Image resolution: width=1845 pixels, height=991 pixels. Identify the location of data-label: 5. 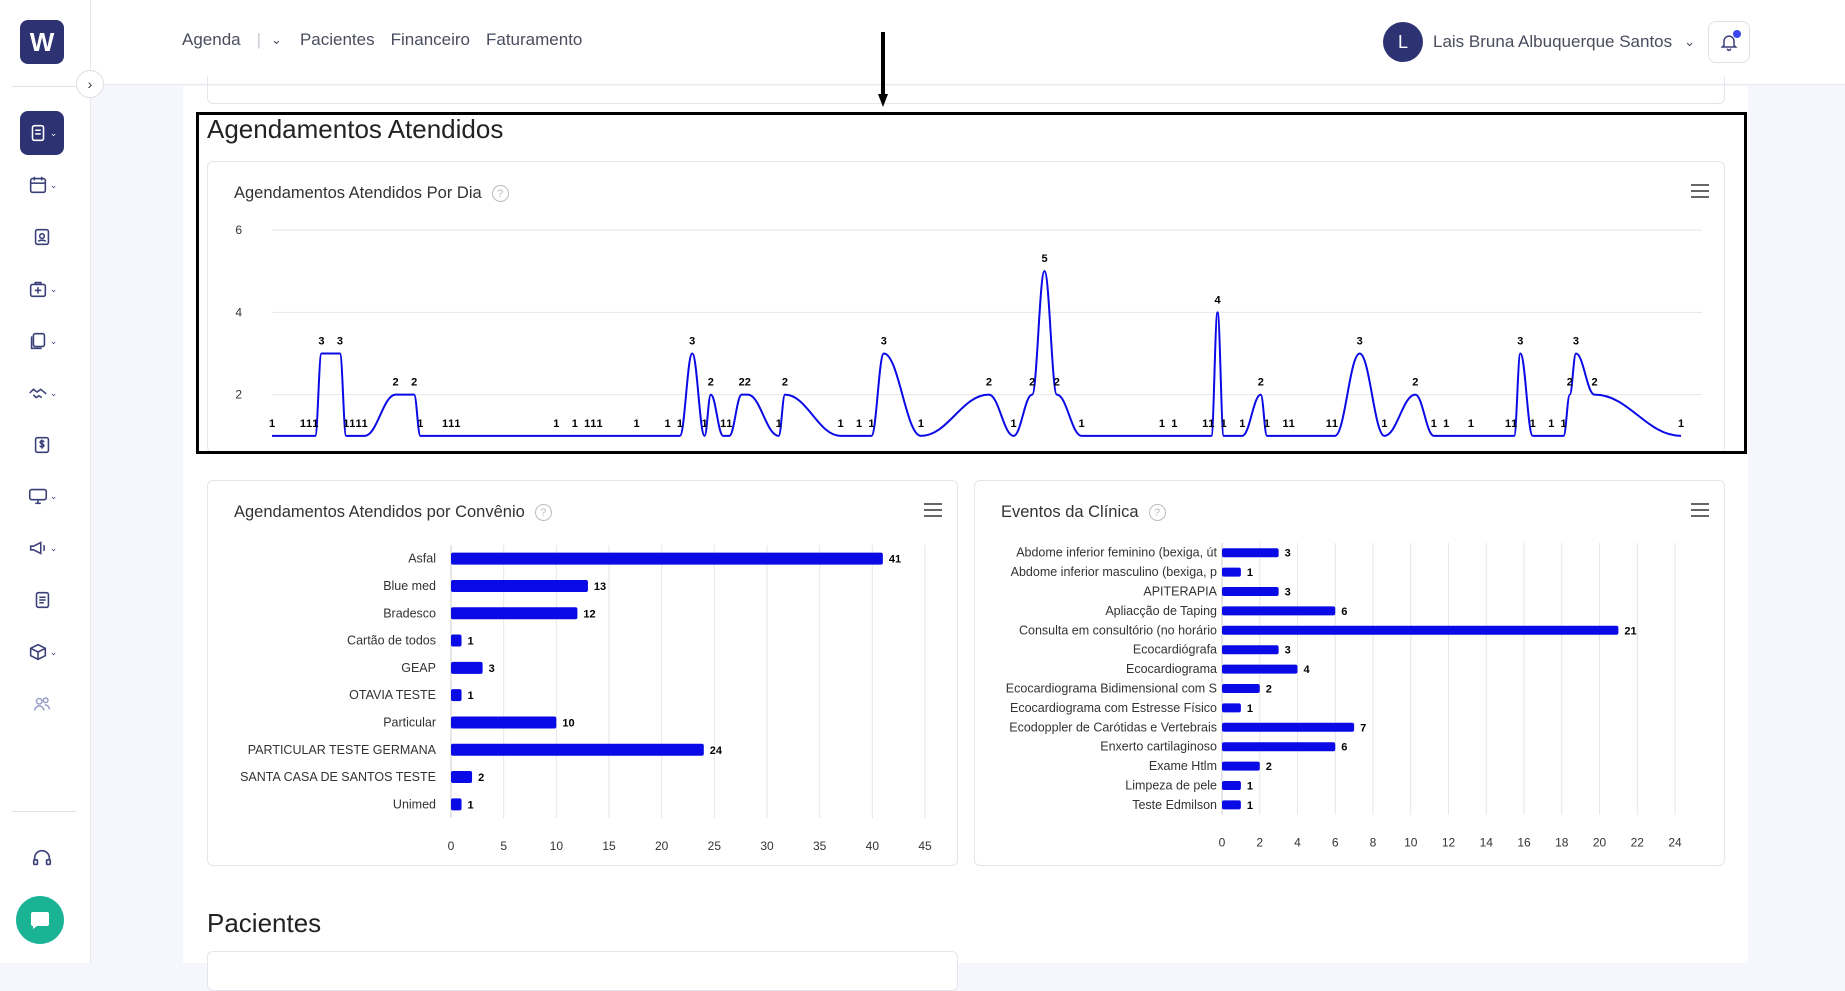
(1044, 259).